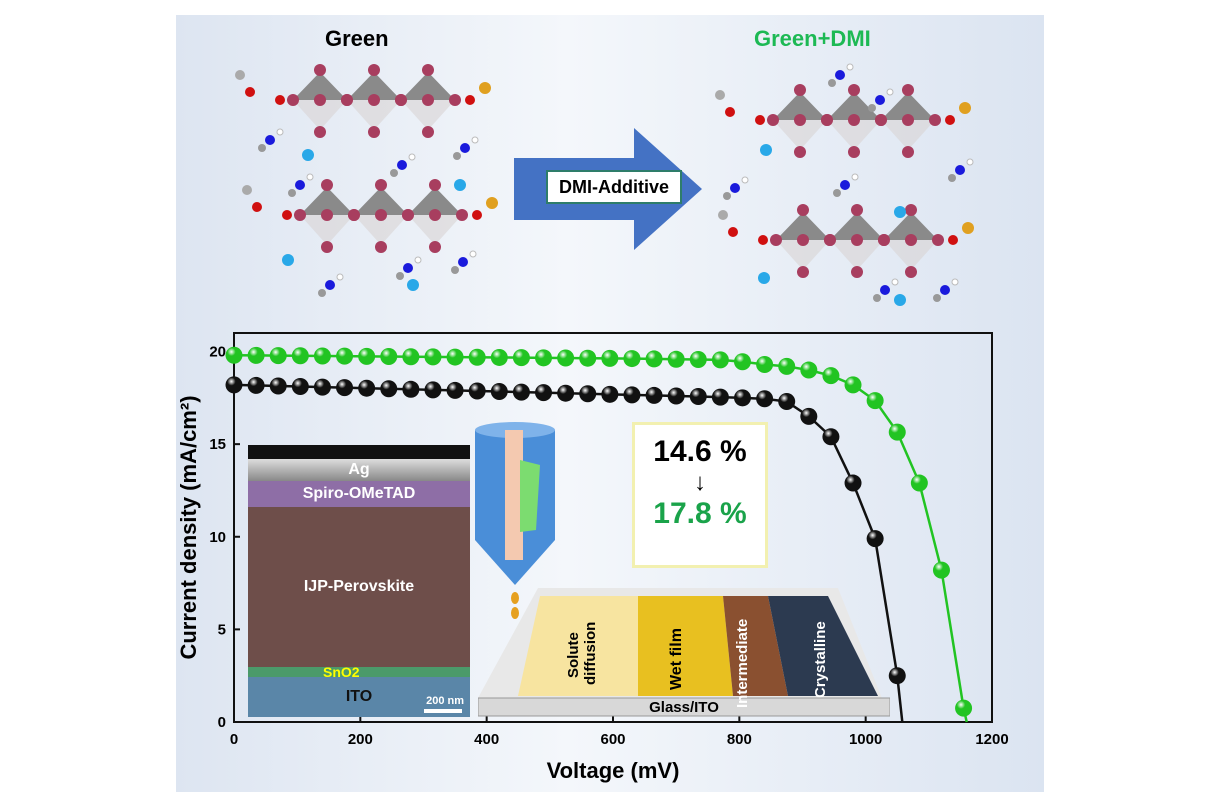  I want to click on x-tick-label: 600, so click(612, 739).